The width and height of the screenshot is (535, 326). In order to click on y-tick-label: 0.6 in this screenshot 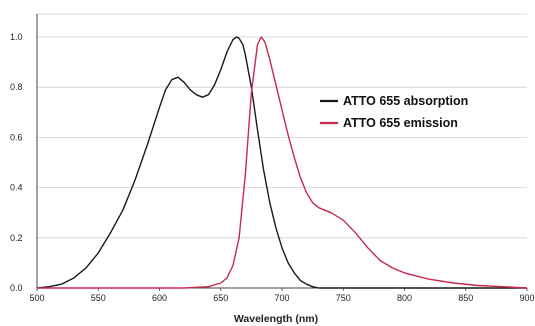, I will do `click(16, 137)`.